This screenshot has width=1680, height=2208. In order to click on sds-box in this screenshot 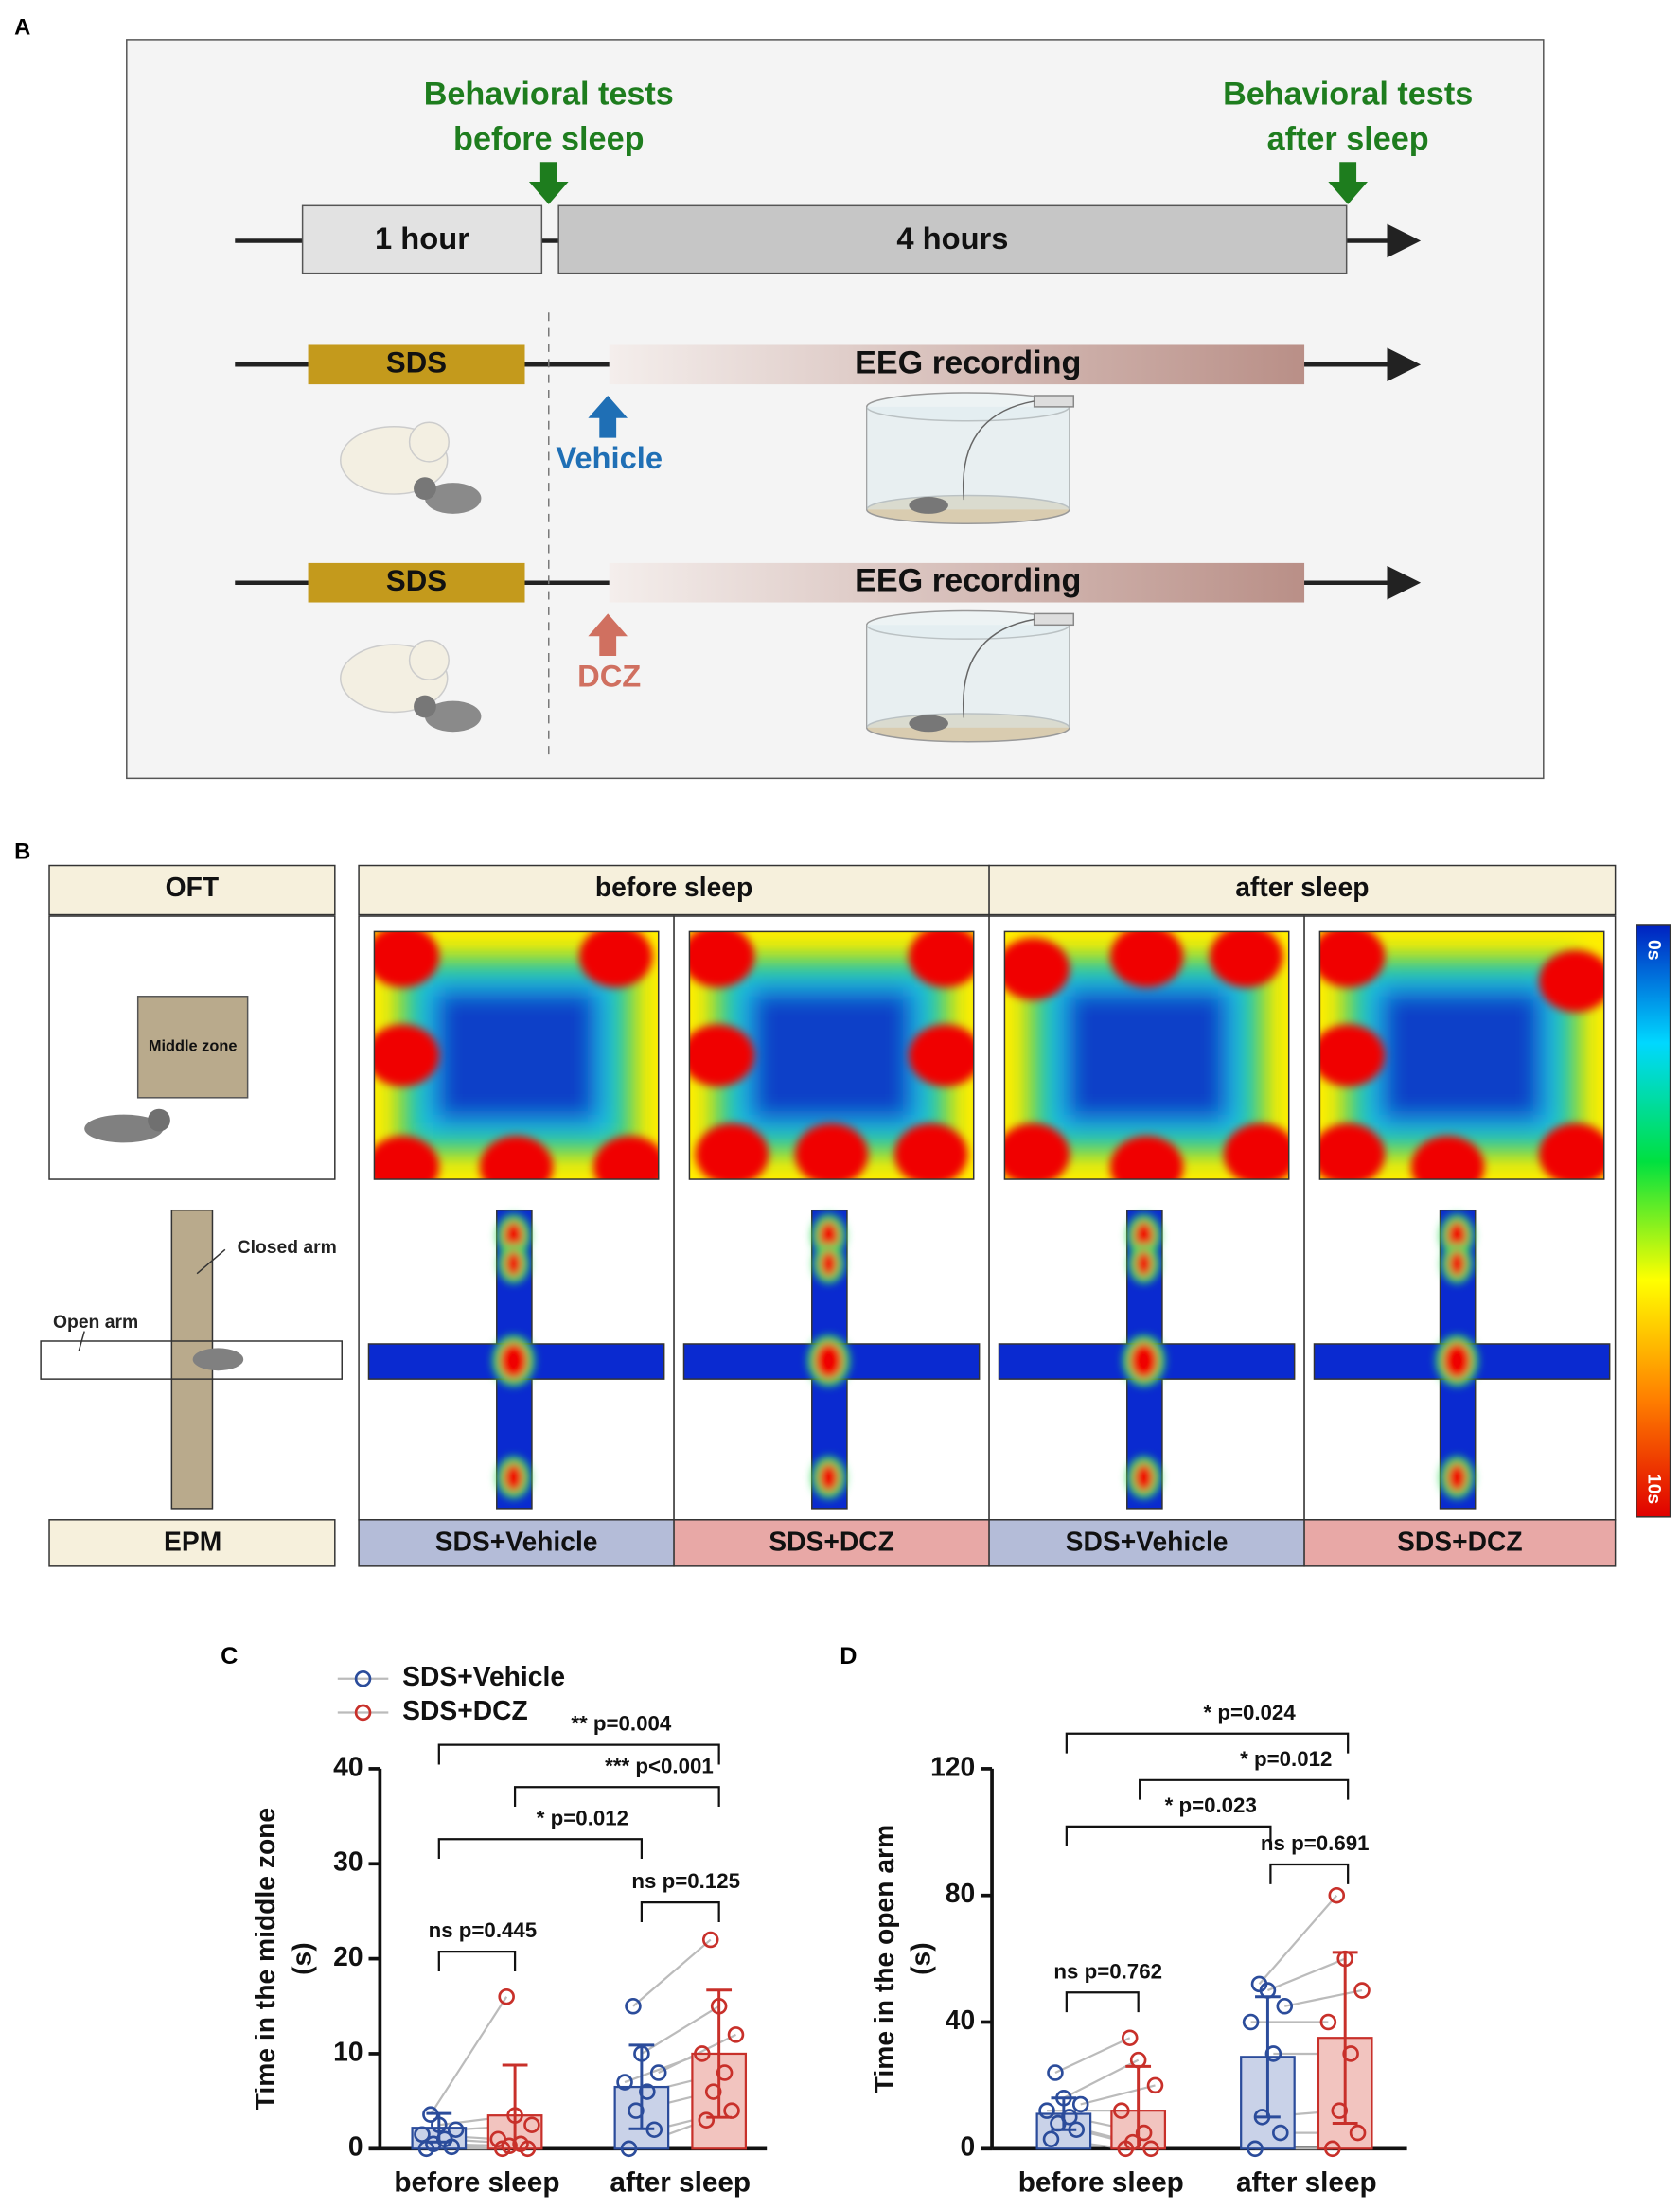, I will do `click(416, 582)`.